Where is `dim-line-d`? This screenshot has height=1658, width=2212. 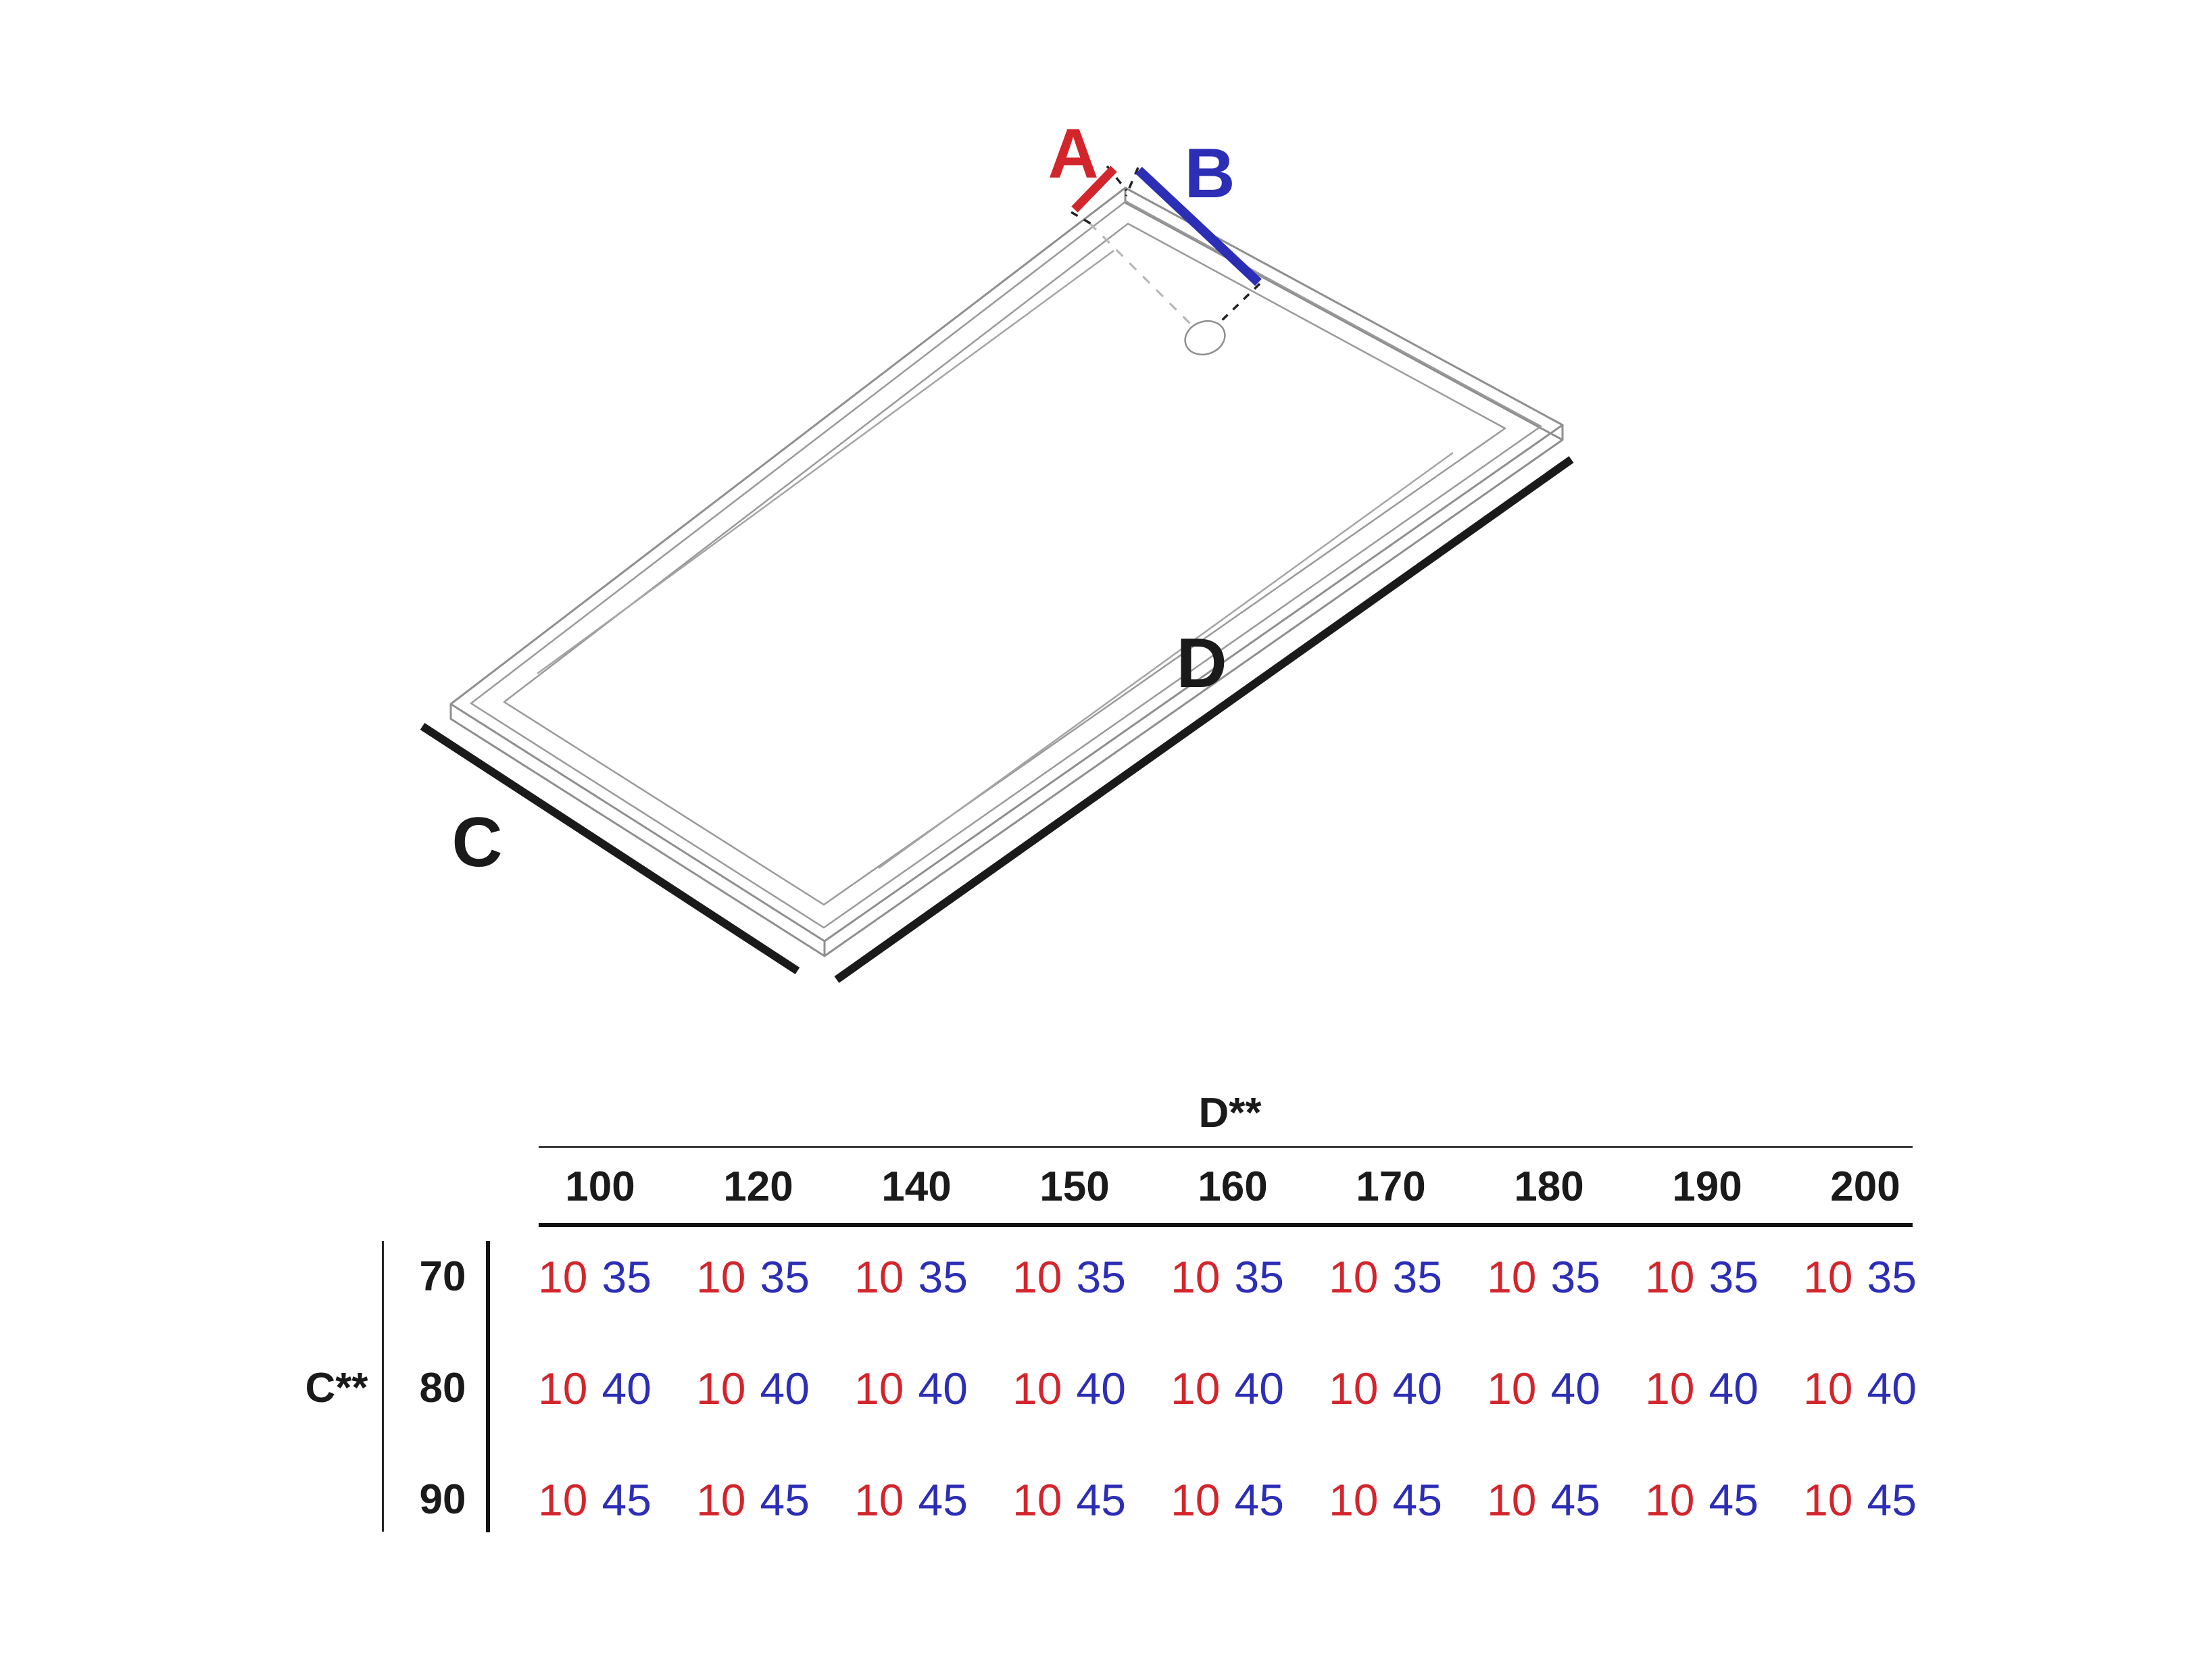
dim-line-d is located at coordinates (1204, 719).